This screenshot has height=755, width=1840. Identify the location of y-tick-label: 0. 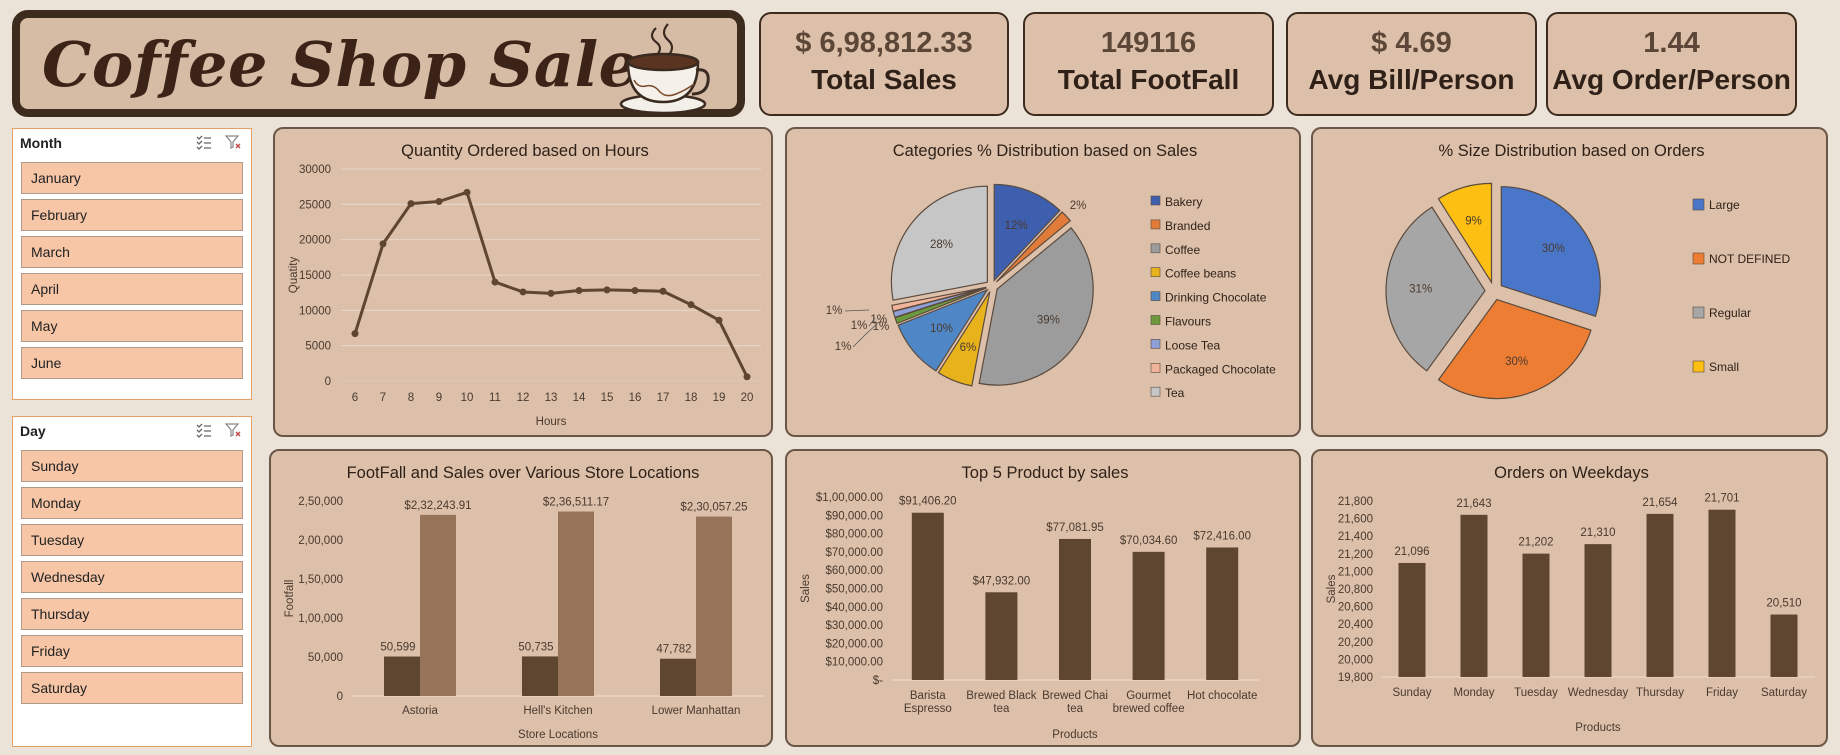
(340, 697).